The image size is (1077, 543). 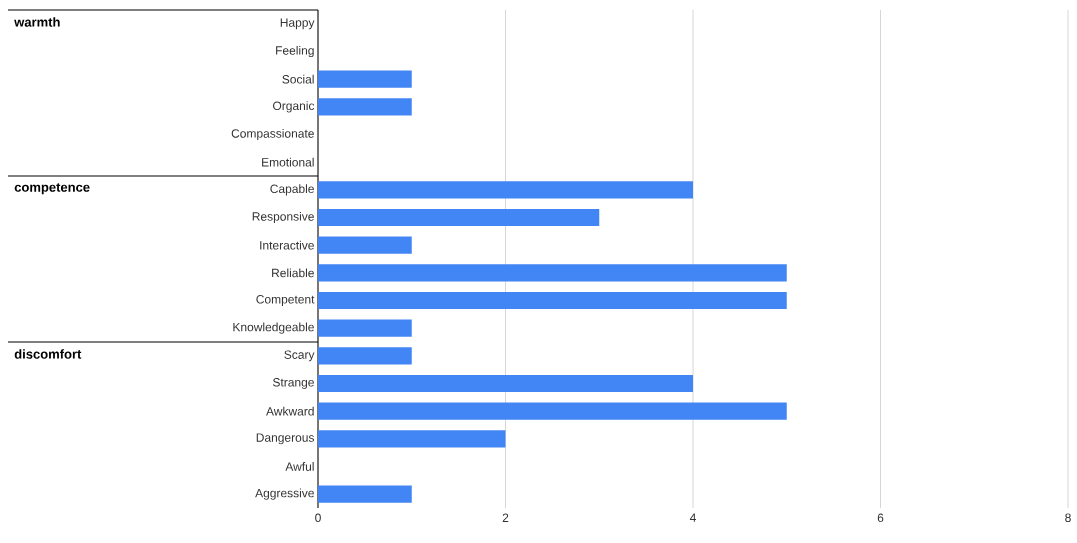 I want to click on y-tick-label: Interactive, so click(x=287, y=245).